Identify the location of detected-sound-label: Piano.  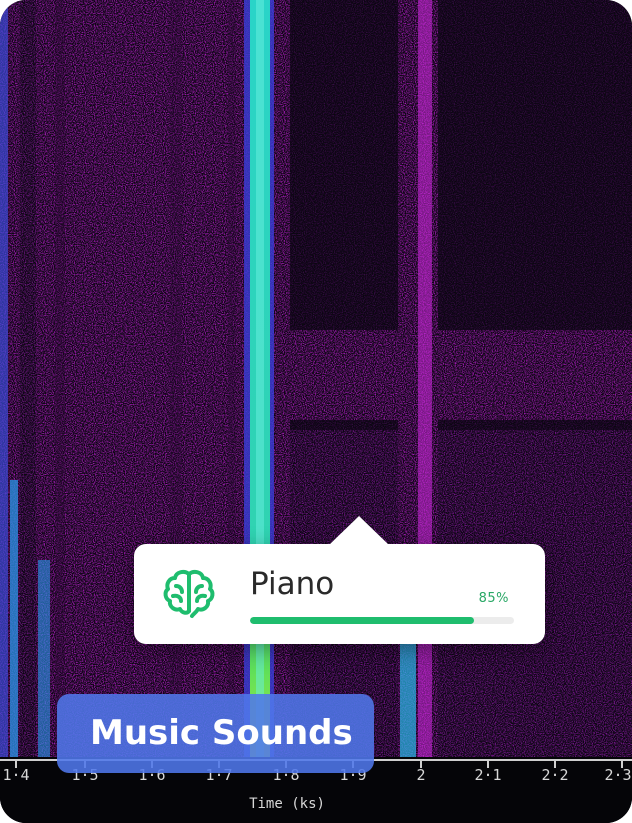
(292, 584).